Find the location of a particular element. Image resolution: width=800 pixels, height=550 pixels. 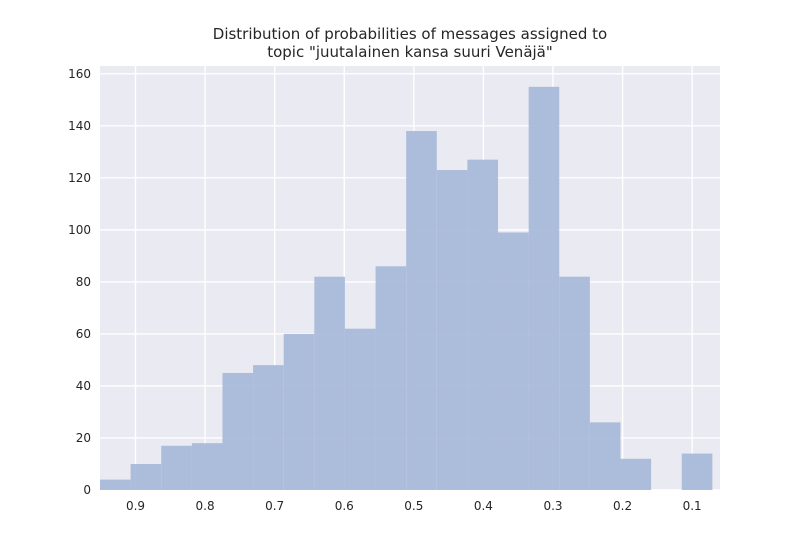

x-tick-label: 0.6 is located at coordinates (344, 506).